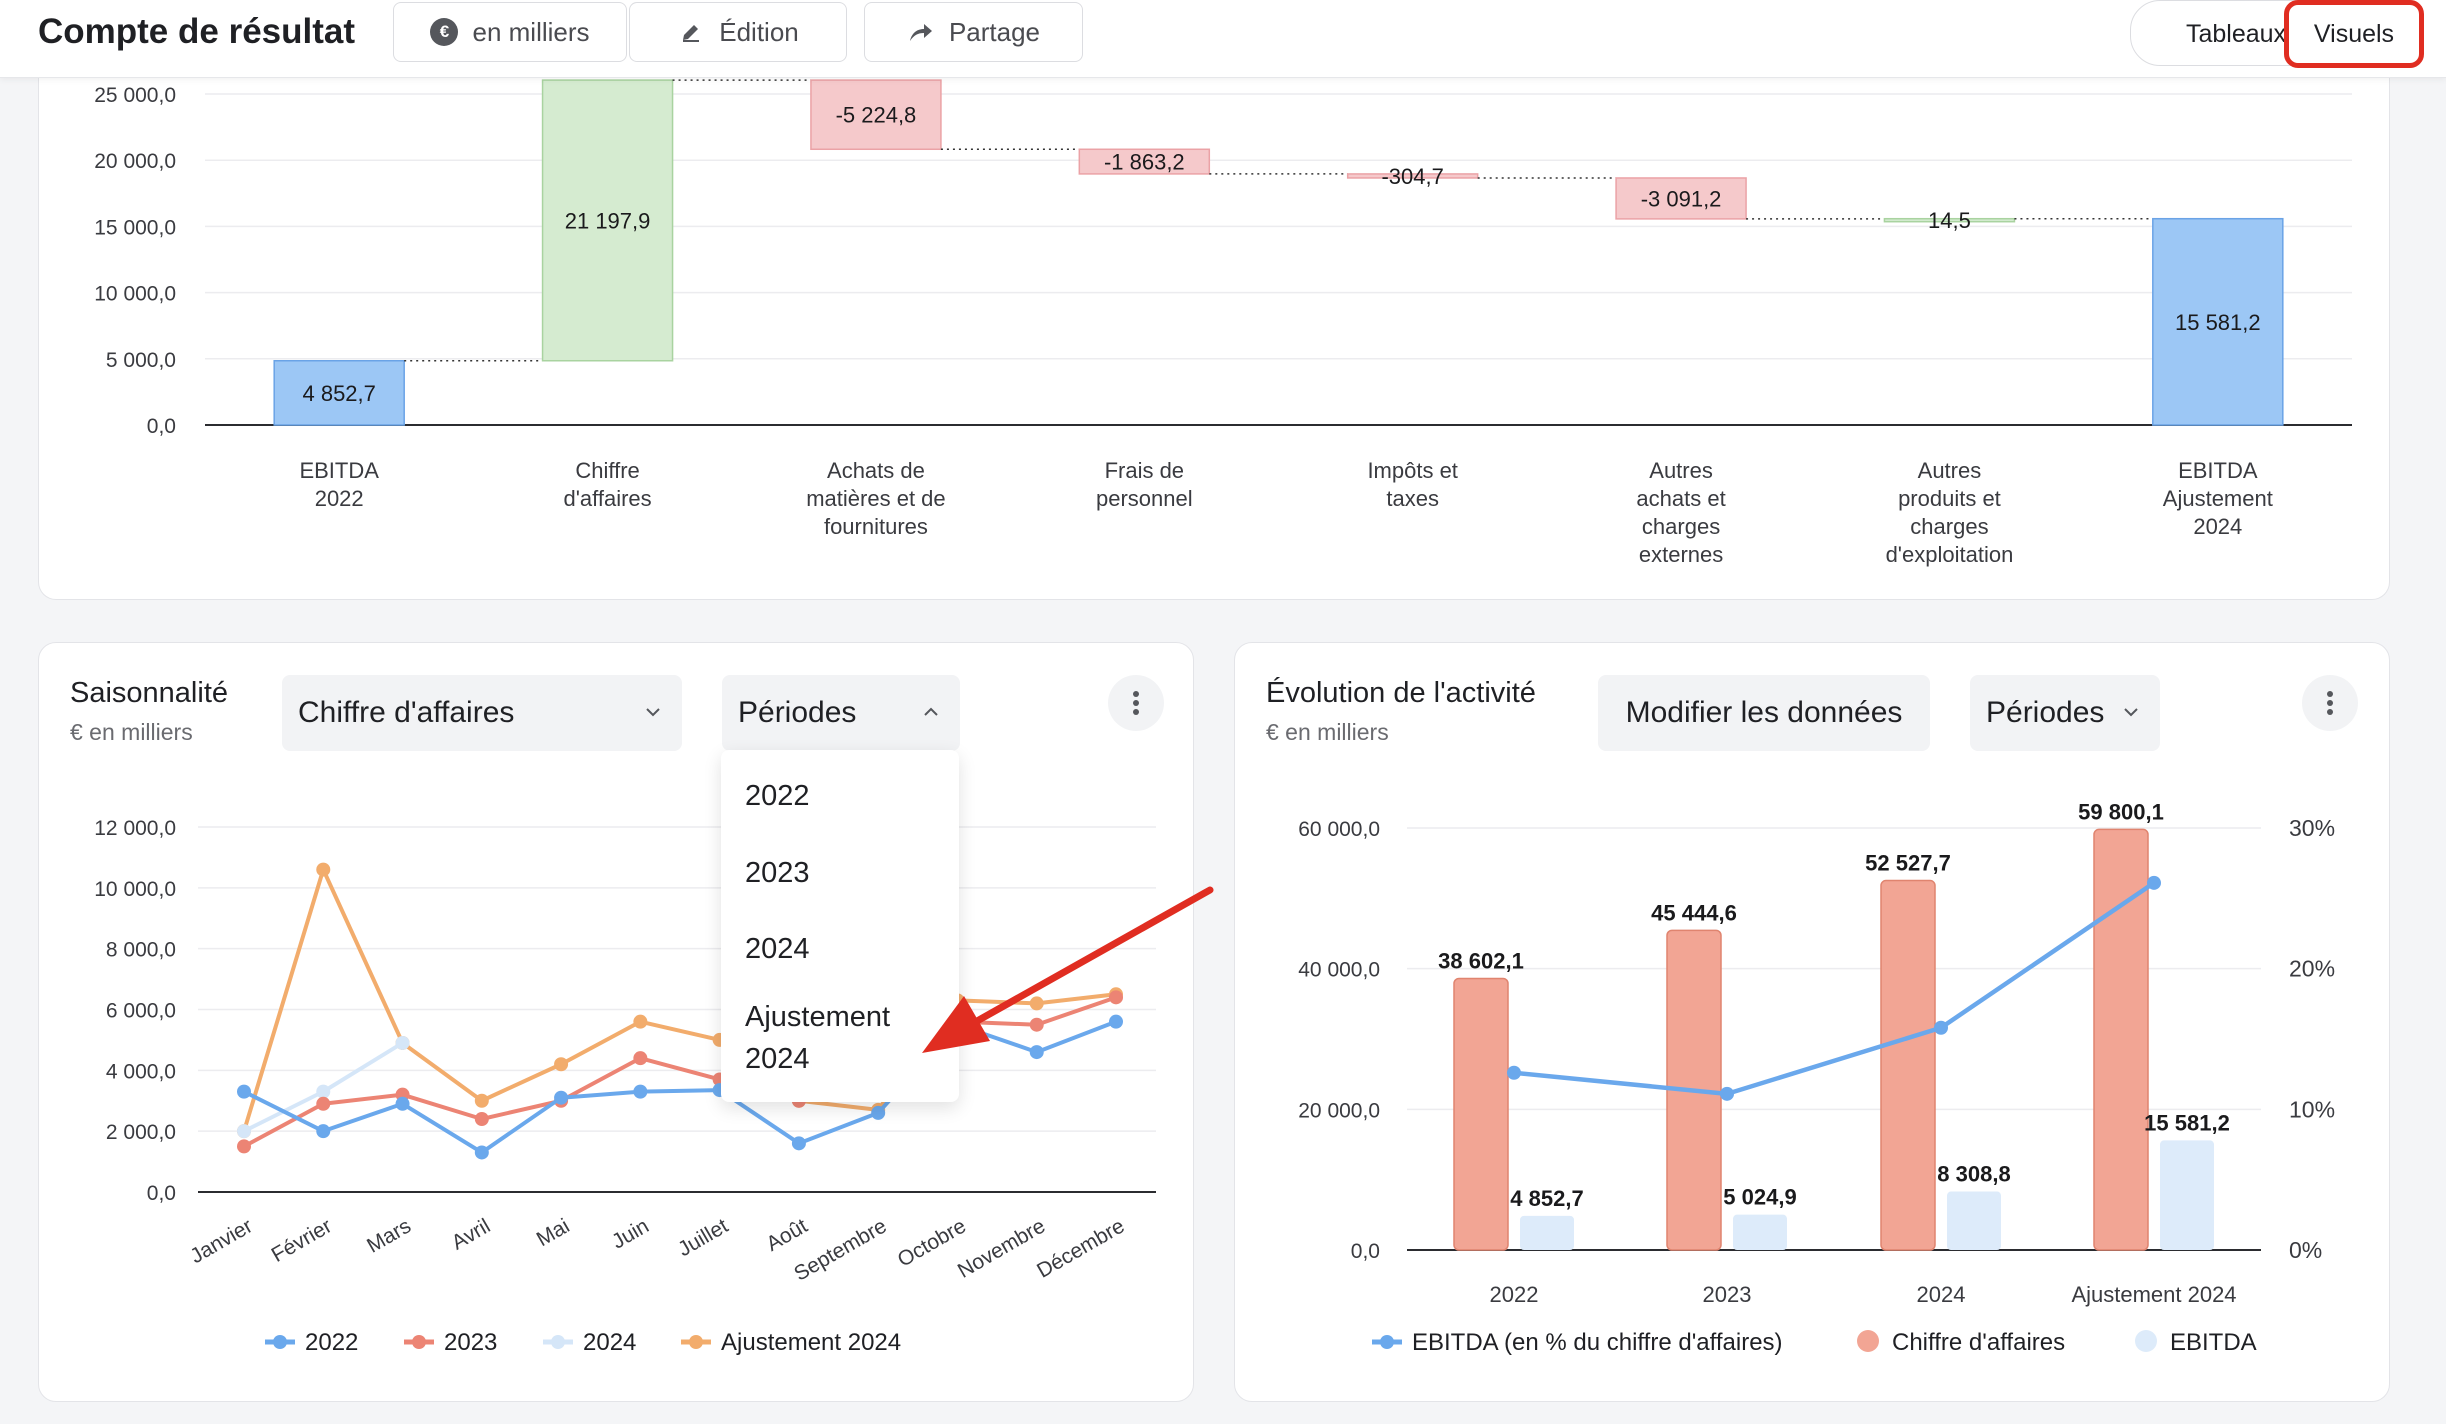  I want to click on evo-y2-tick: 20%, so click(2312, 969).